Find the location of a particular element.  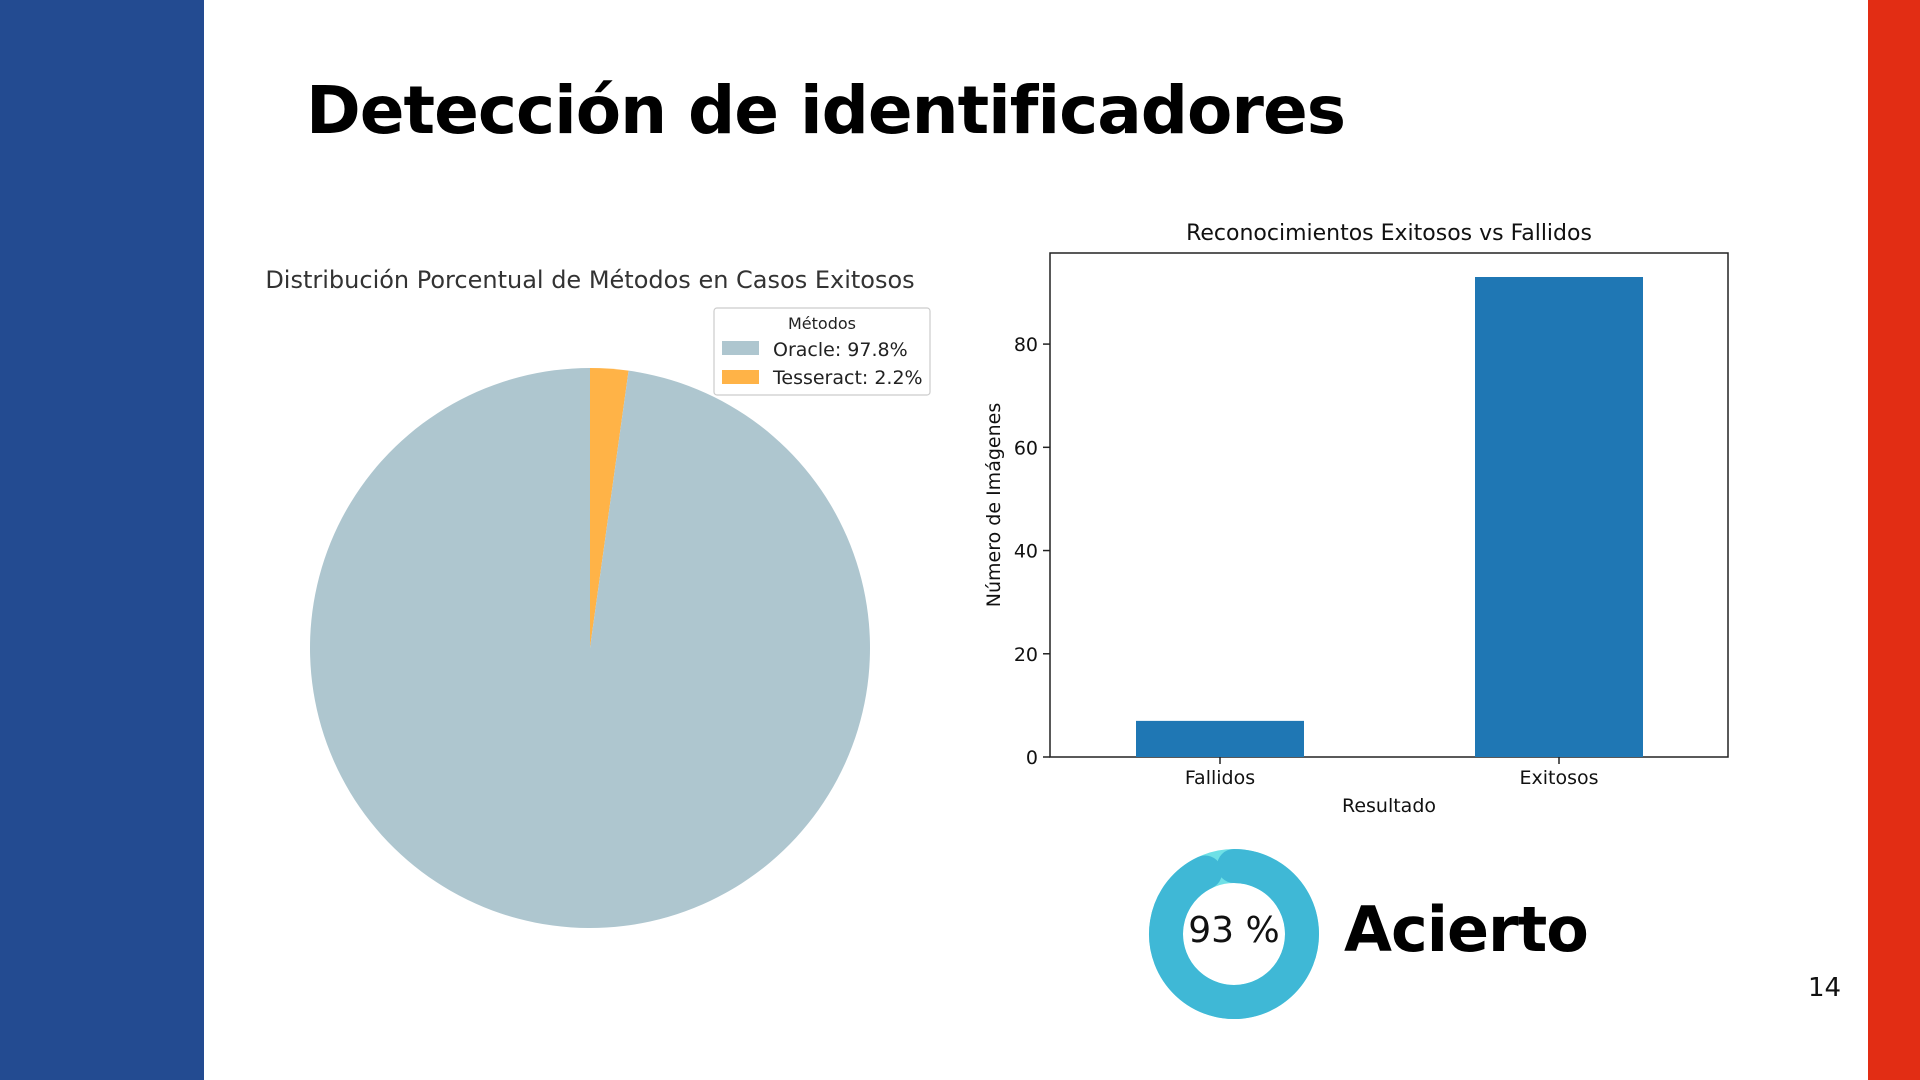

y-axis-label: Número de Imágenes is located at coordinates (994, 505).